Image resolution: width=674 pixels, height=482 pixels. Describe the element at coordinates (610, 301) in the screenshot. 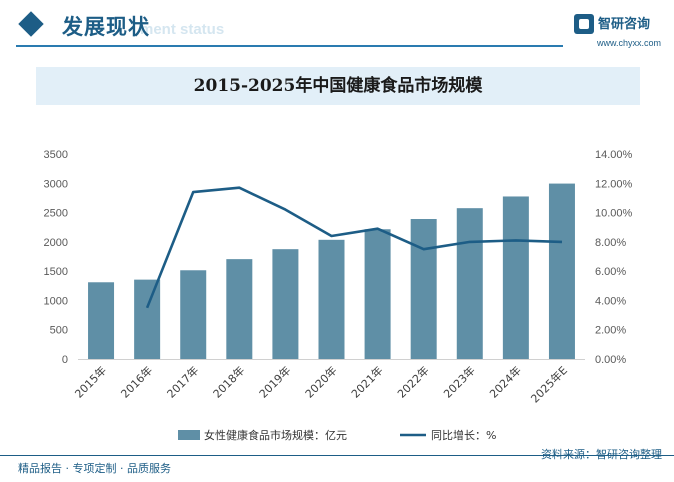

I see `right-axis-tick-label: 4.00%` at that location.